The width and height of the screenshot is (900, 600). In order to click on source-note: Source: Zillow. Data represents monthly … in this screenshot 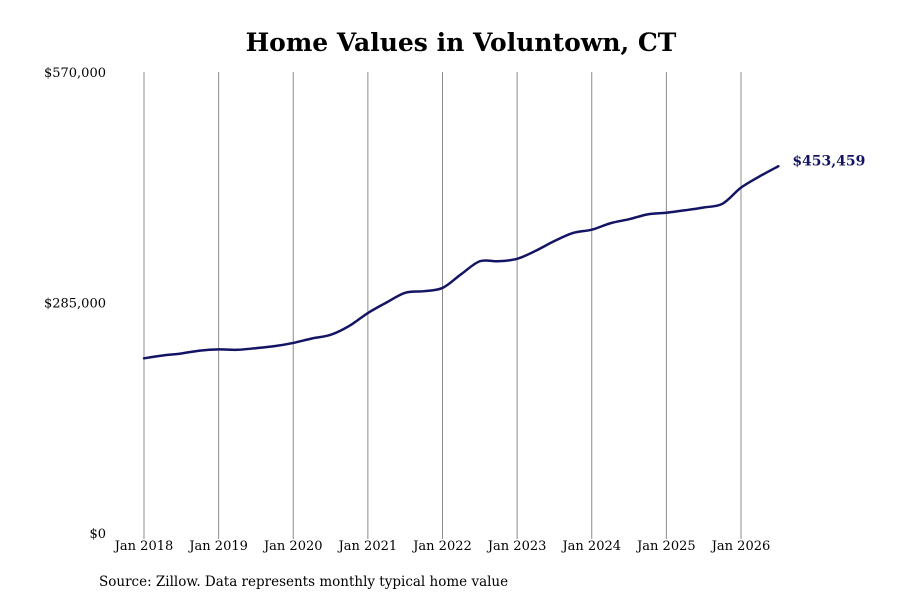, I will do `click(304, 582)`.